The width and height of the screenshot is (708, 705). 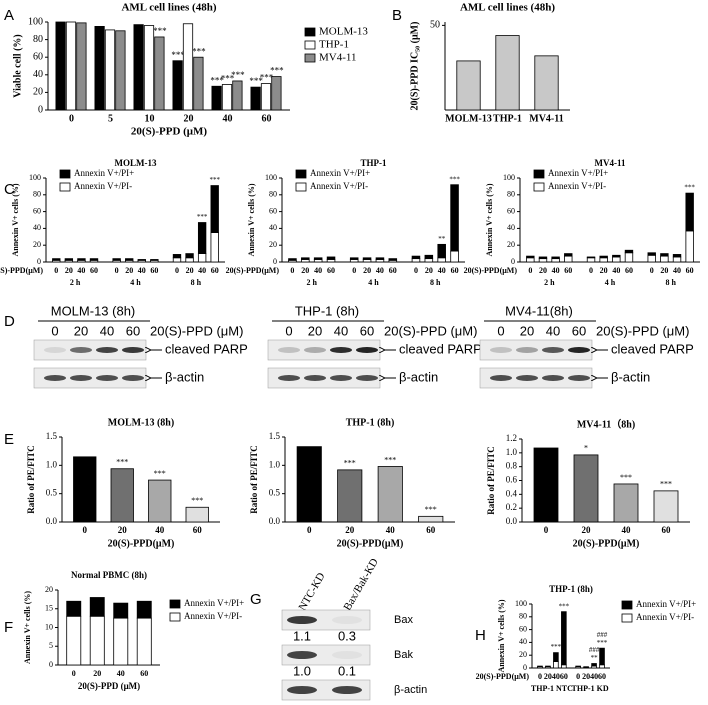 I want to click on lane-label: 60, so click(x=133, y=330).